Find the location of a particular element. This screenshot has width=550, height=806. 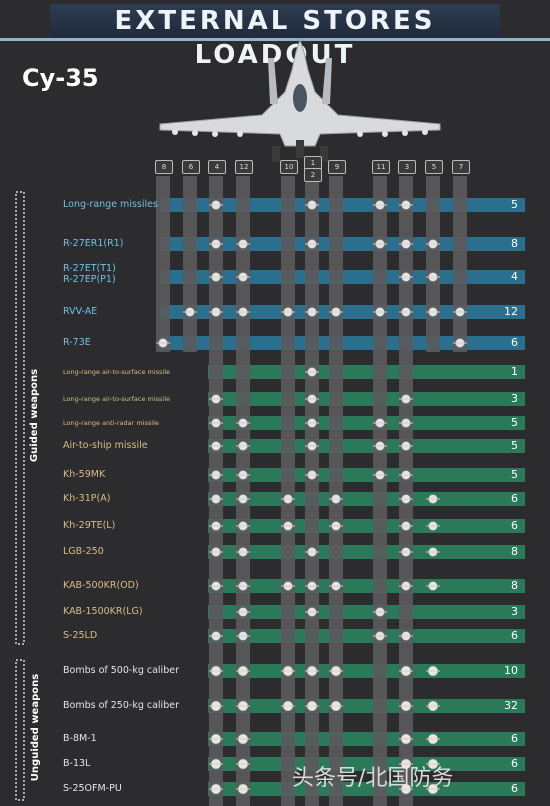

weapon-count: 8 is located at coordinates (514, 243).